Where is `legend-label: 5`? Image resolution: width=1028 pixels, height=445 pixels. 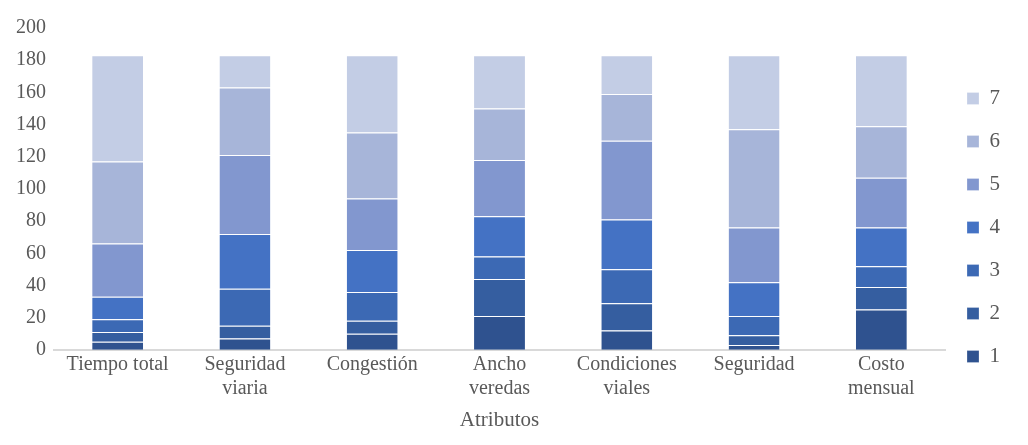
legend-label: 5 is located at coordinates (994, 183).